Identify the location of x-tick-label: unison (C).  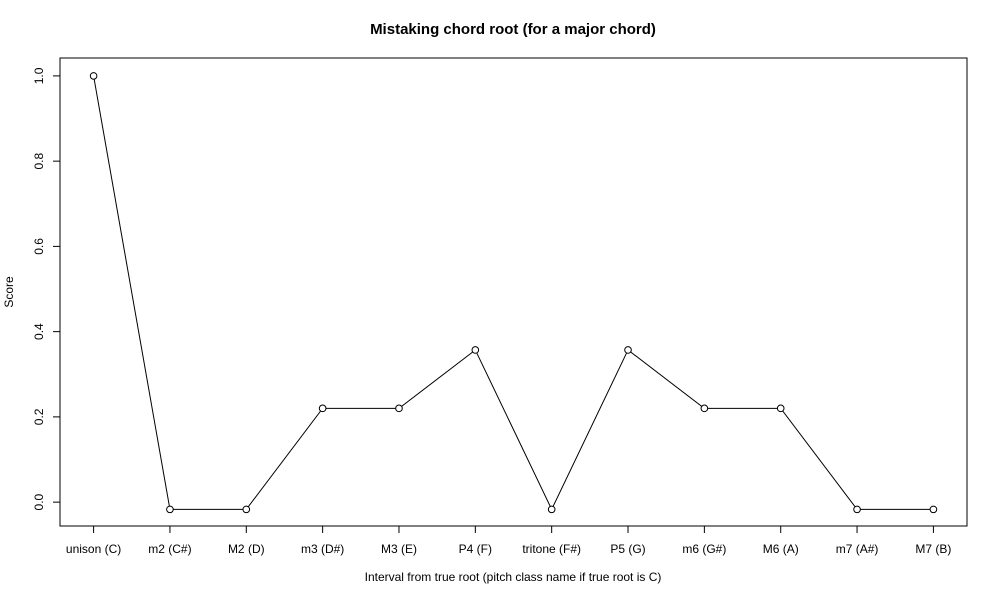
(93, 549).